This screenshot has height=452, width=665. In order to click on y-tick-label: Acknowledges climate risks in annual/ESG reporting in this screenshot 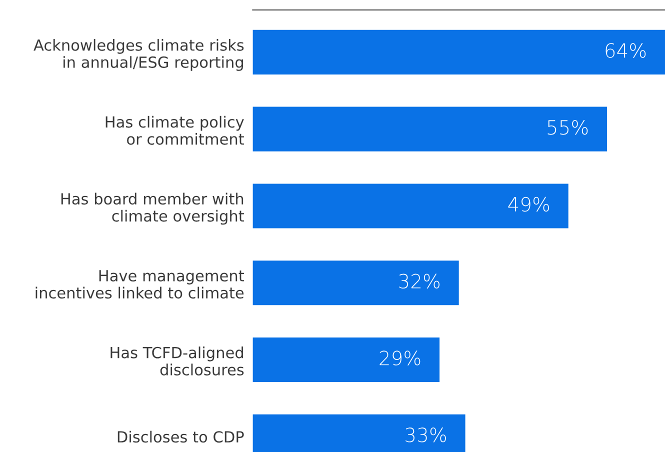, I will do `click(139, 55)`.